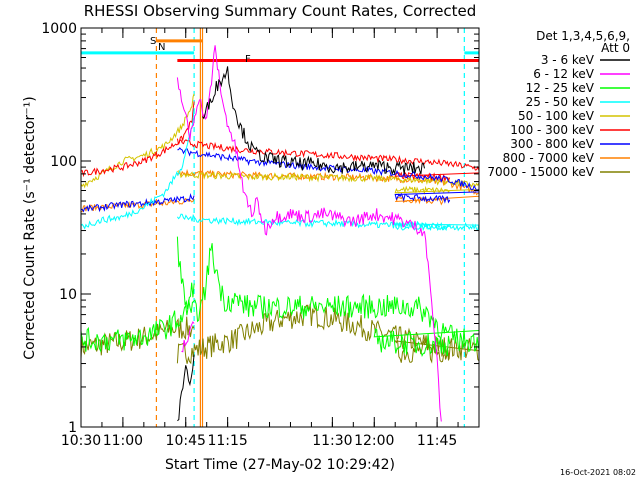  I want to click on legend-label: 800 - 7000 keV, so click(549, 158).